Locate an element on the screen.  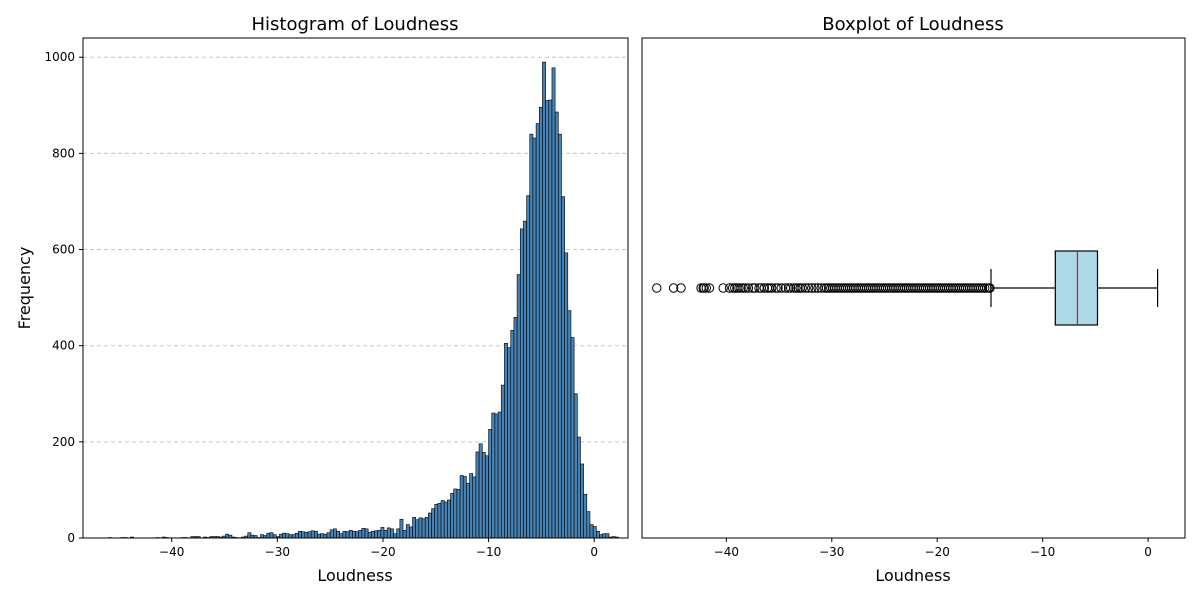
histogram-x-tick-label: −20 is located at coordinates (382, 552).